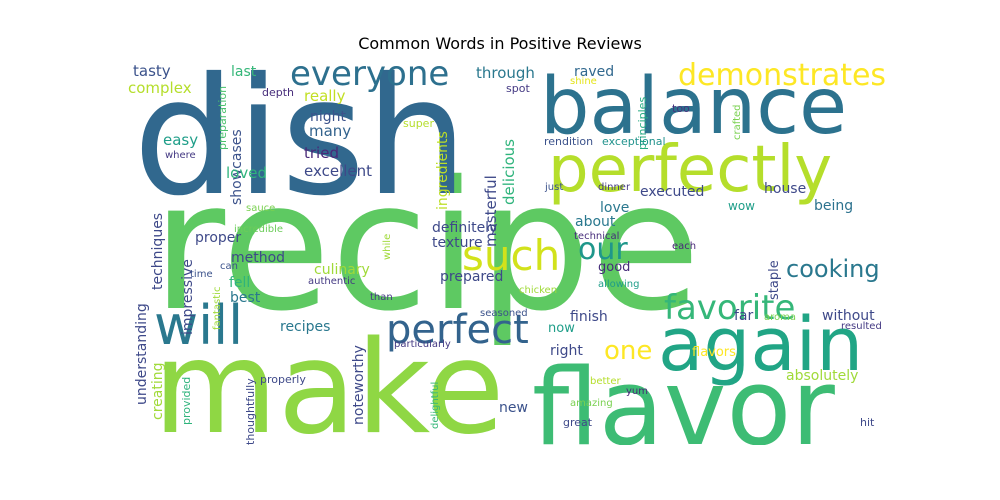 The width and height of the screenshot is (1000, 500). What do you see at coordinates (245, 298) in the screenshot?
I see `word-best: best` at bounding box center [245, 298].